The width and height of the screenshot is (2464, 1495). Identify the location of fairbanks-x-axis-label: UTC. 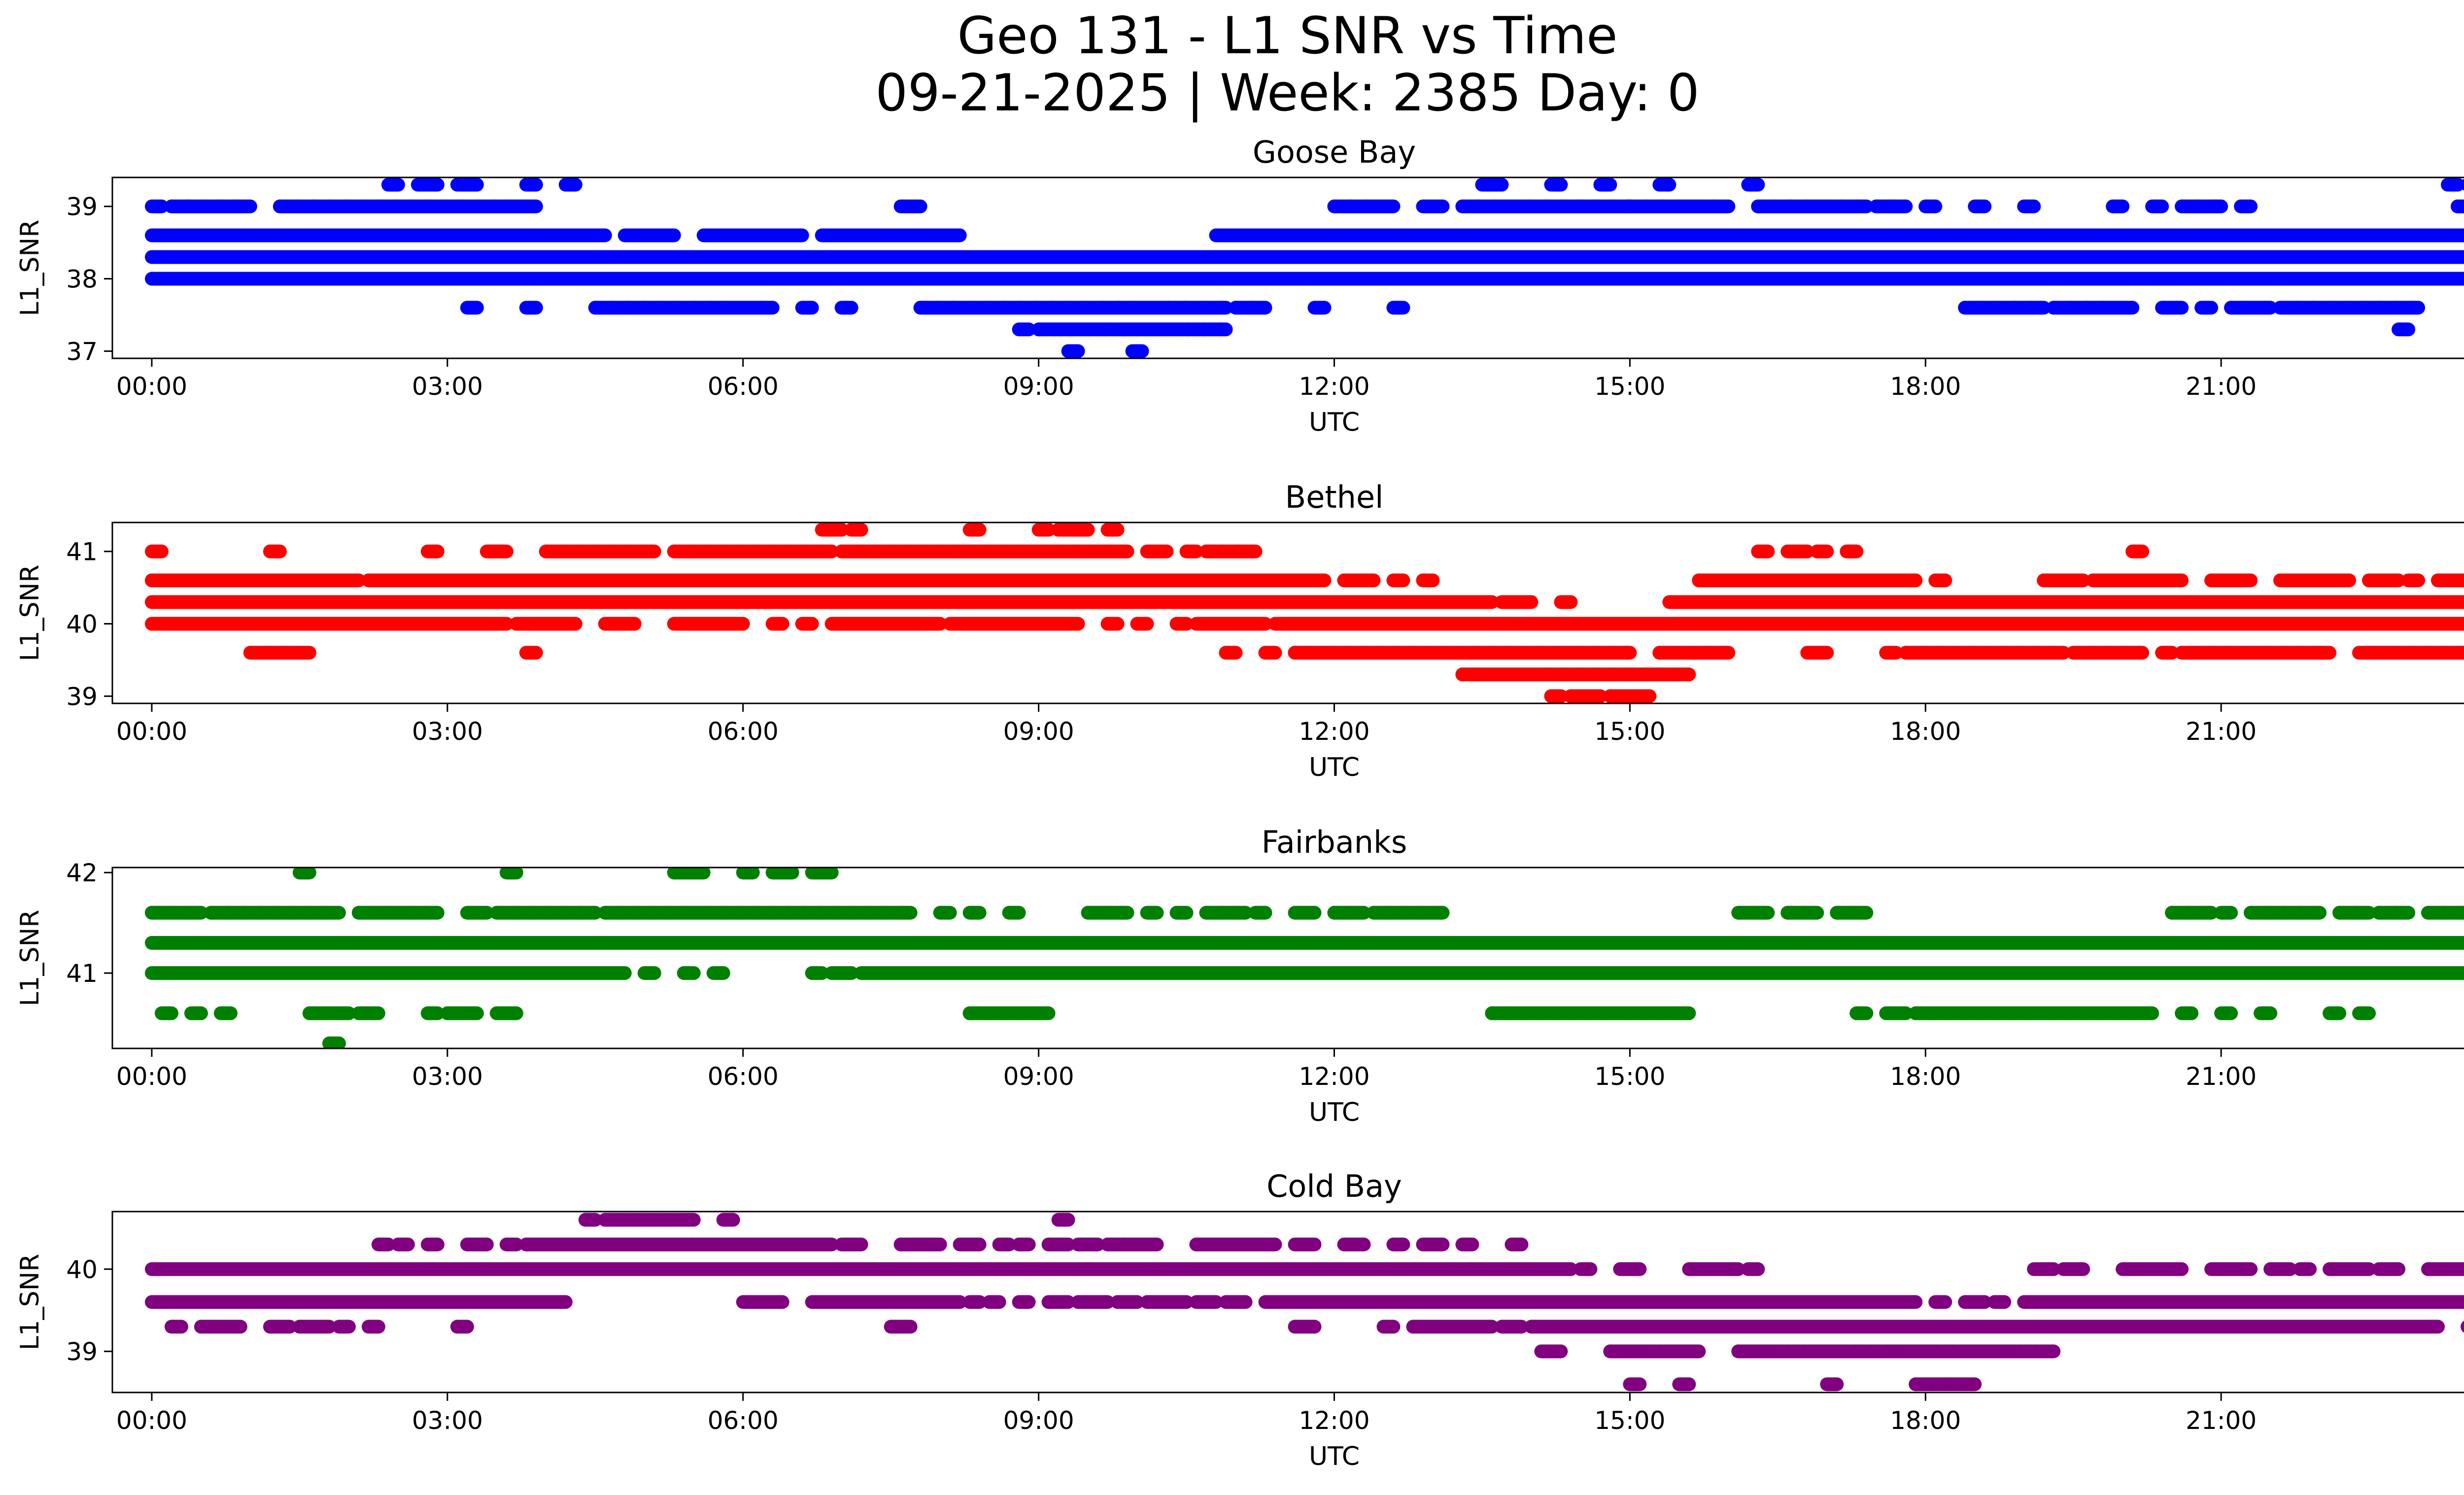
(1334, 1112).